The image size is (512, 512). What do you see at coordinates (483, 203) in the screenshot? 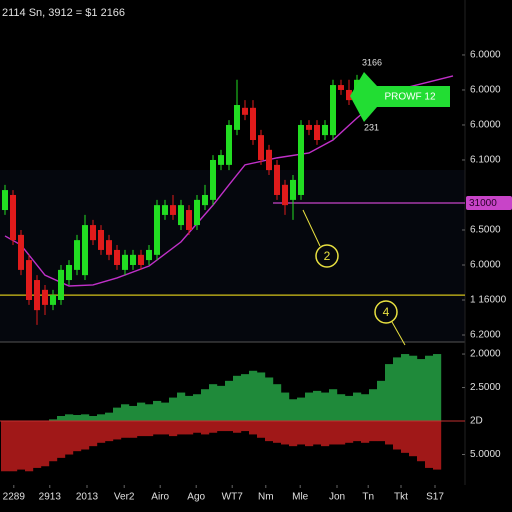
I see `level-label: 31000` at bounding box center [483, 203].